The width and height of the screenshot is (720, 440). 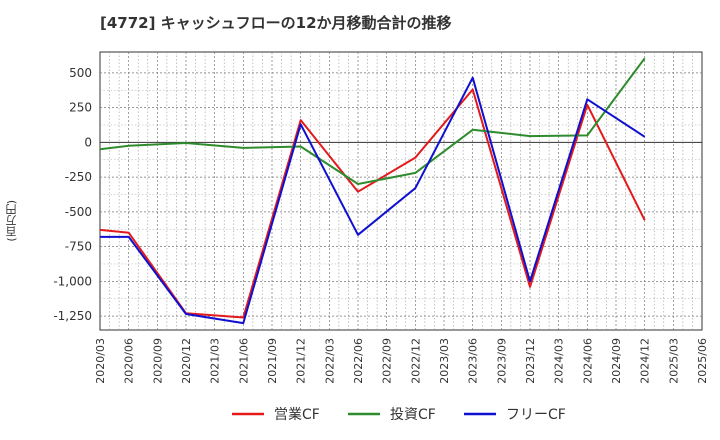 What do you see at coordinates (129, 361) in the screenshot?
I see `x-tick-label: 2020/06` at bounding box center [129, 361].